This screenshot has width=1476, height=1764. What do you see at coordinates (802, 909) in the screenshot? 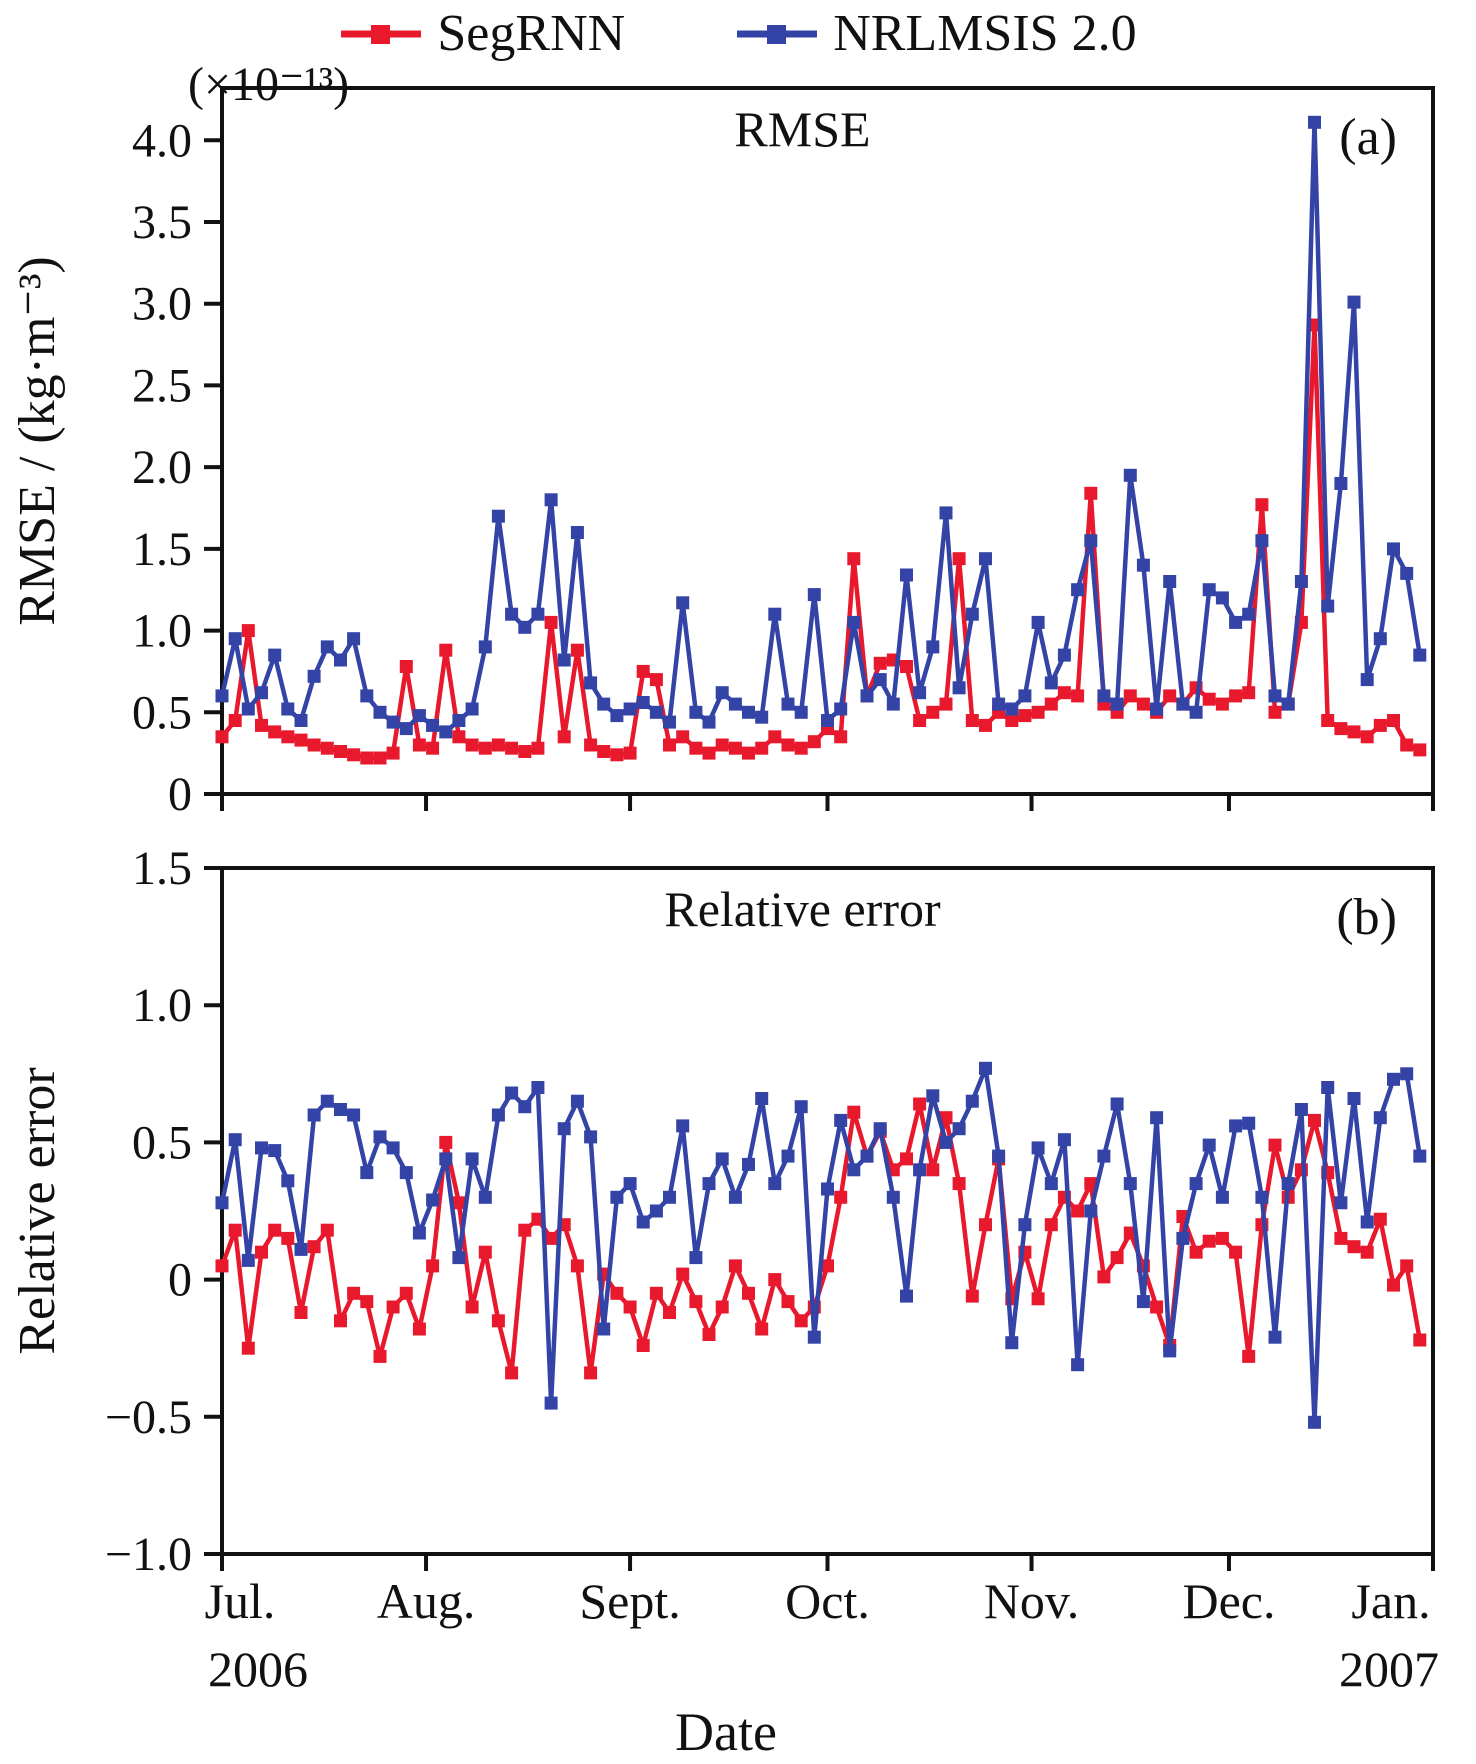
I see `panel-b-title: Relative error` at bounding box center [802, 909].